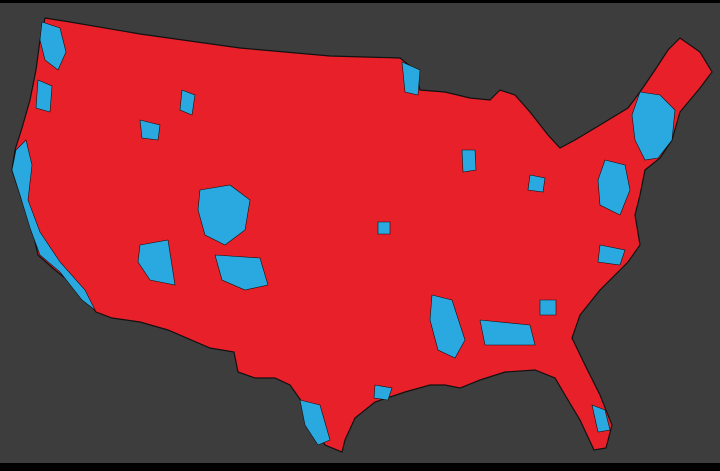  I want to click on colorado, so click(224, 215).